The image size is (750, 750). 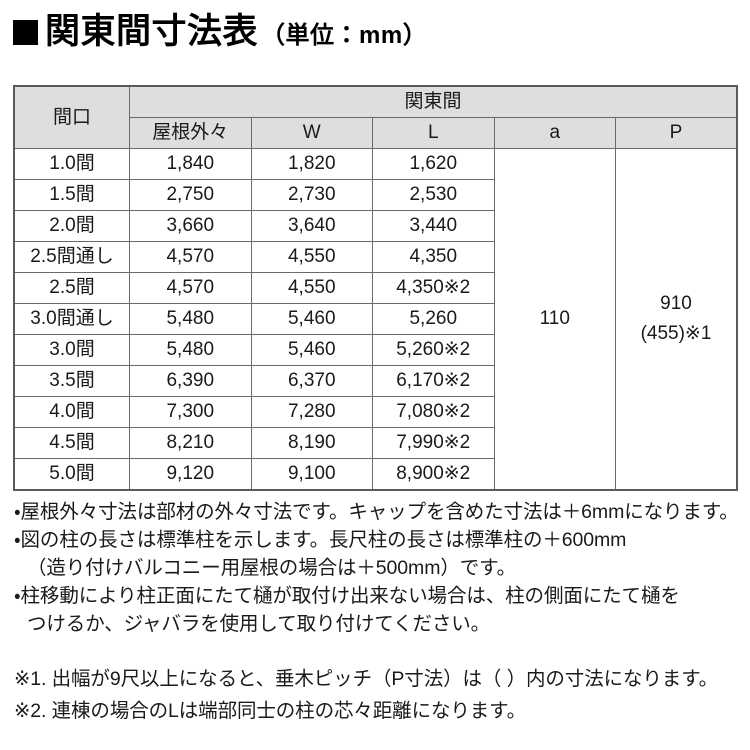 I want to click on footnote-line: ※1. 出幅が9尺以上になると、垂木ピッチ（P寸法）は（ ）内の寸法になります。, so click(x=366, y=679).